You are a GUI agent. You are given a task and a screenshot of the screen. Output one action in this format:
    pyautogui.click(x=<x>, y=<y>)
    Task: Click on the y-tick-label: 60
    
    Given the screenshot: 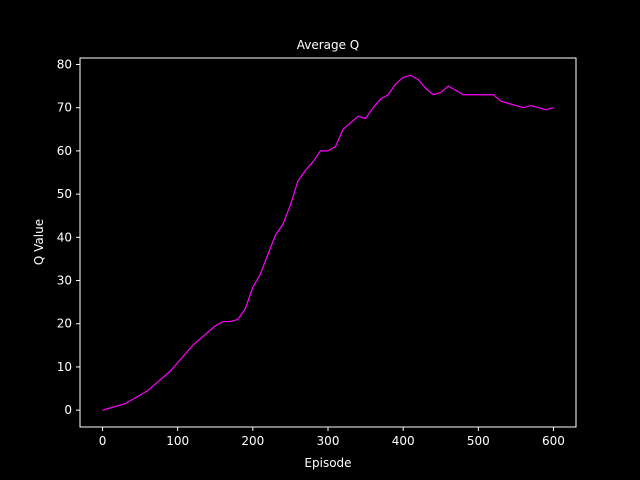 What is the action you would take?
    pyautogui.click(x=64, y=151)
    